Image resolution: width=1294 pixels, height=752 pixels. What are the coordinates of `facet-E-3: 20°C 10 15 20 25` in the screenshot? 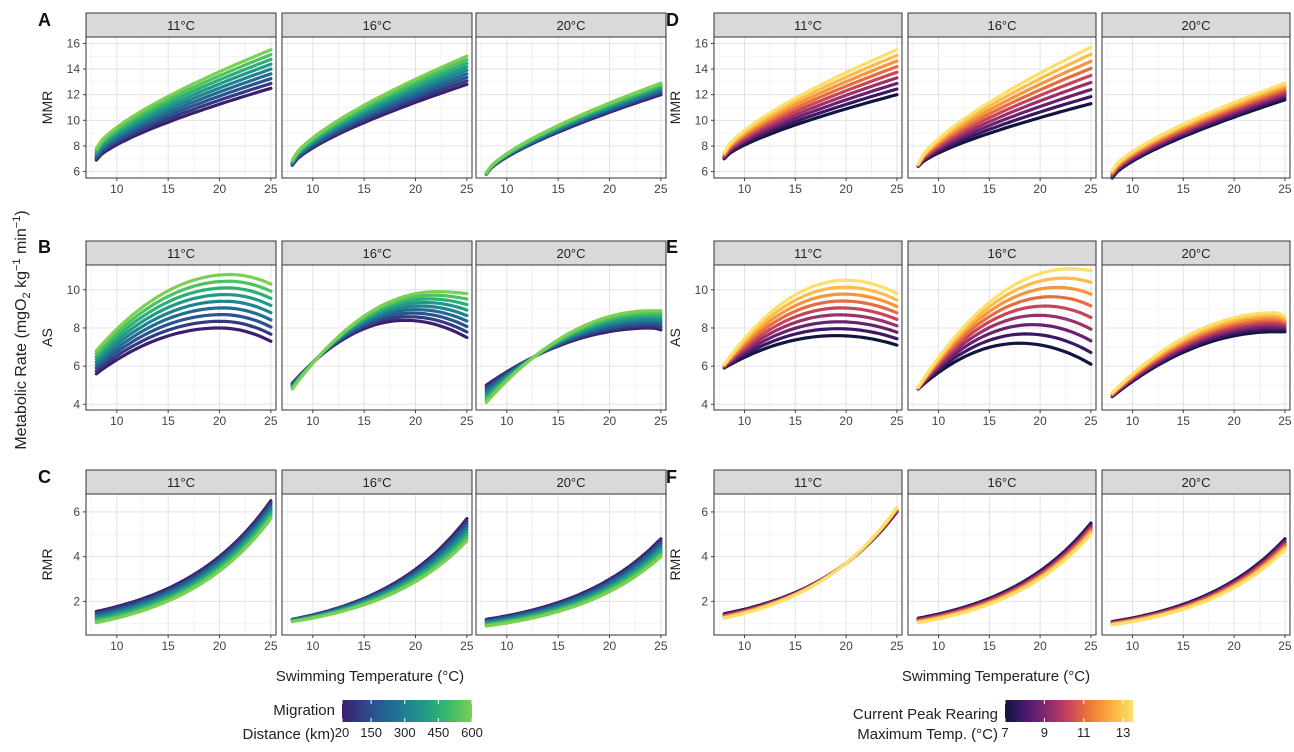 It's located at (1196, 334).